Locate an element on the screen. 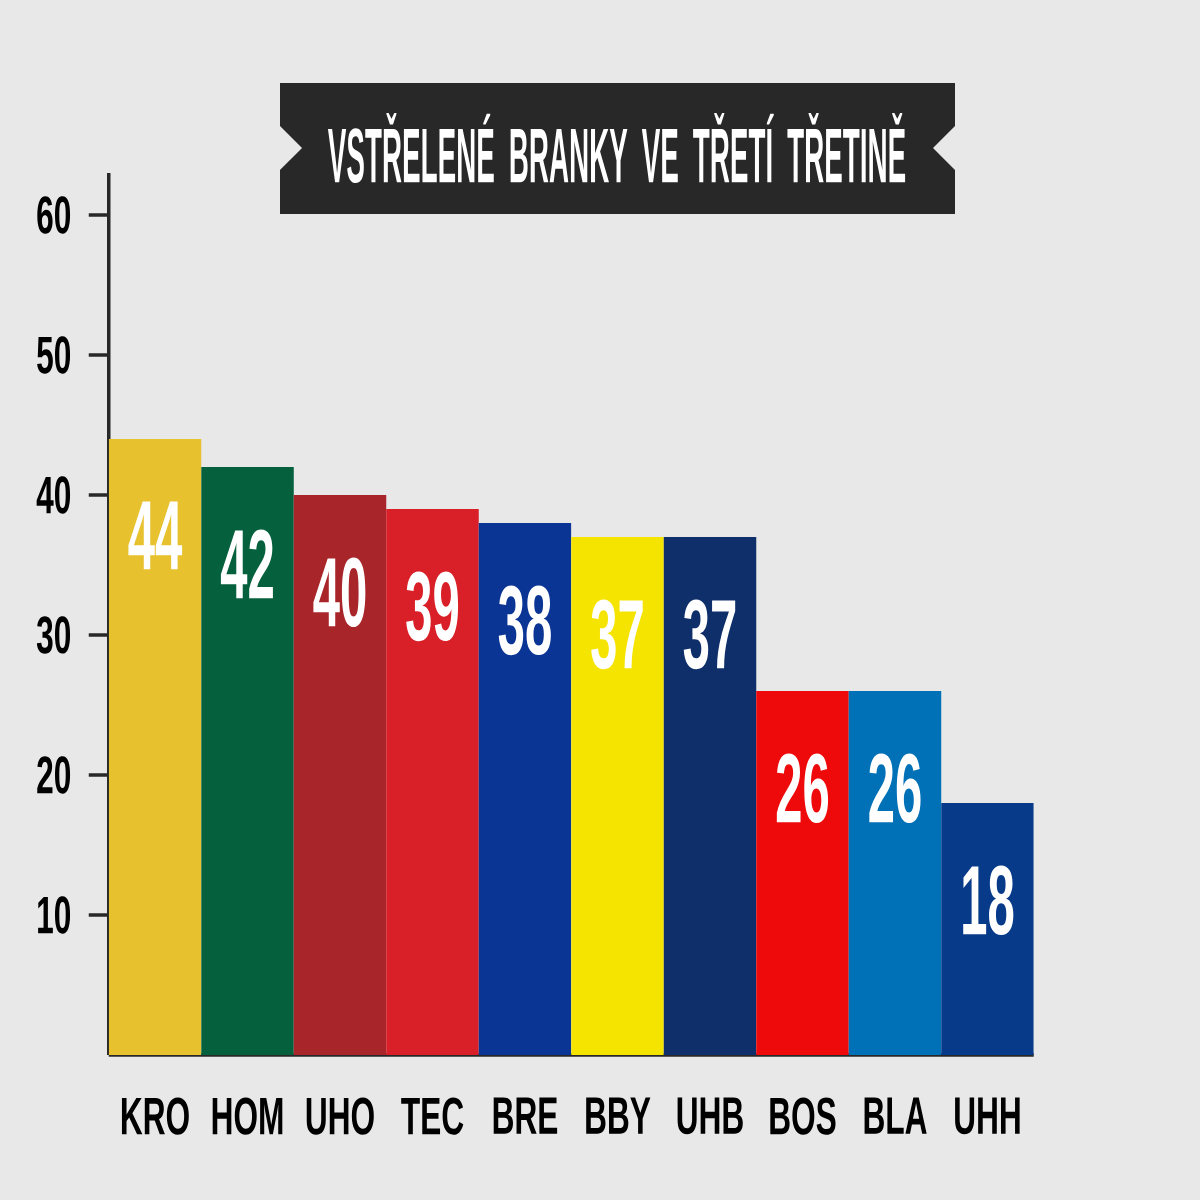  x-tick-label: UHH is located at coordinates (987, 1116).